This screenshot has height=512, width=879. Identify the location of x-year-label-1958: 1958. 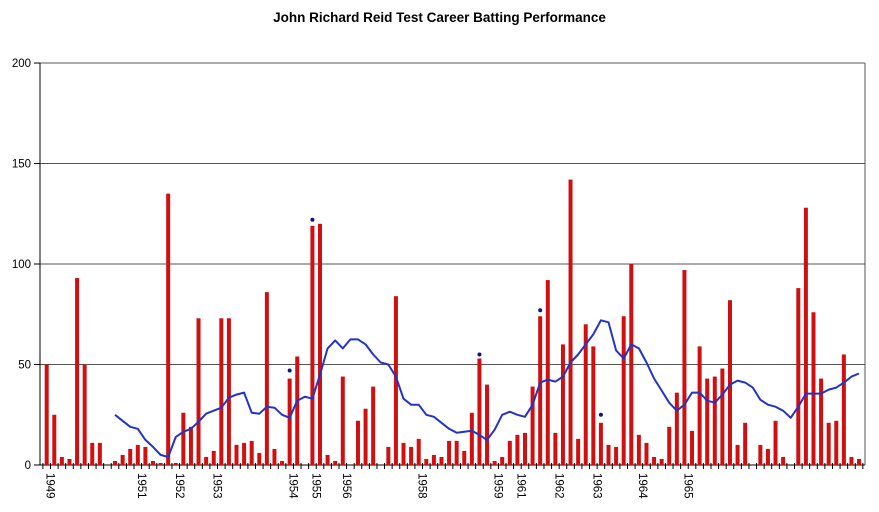
(422, 486).